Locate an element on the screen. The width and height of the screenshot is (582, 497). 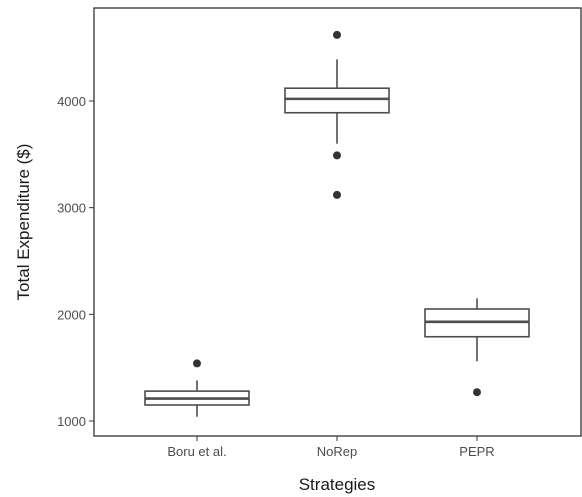
iqr-box is located at coordinates (337, 100).